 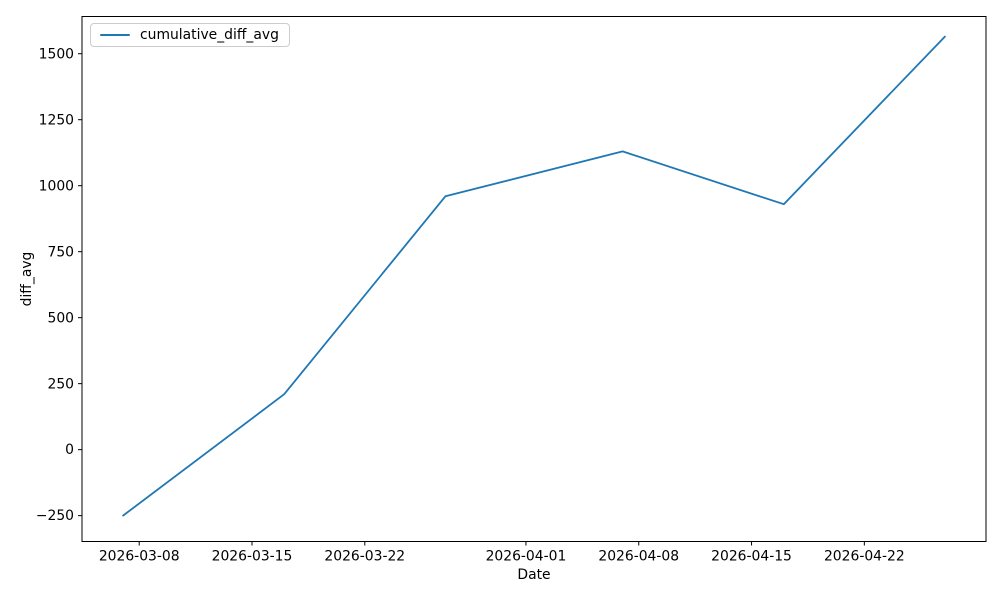 What do you see at coordinates (139, 557) in the screenshot?
I see `x-tick-label: 2026-03-08` at bounding box center [139, 557].